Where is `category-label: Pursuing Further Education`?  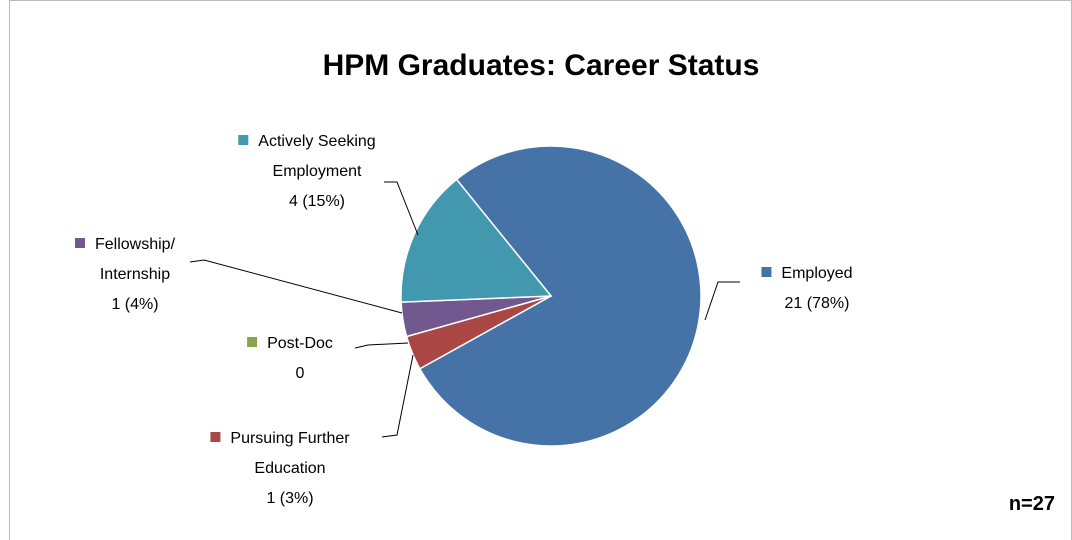
category-label: Pursuing Further Education is located at coordinates (290, 453).